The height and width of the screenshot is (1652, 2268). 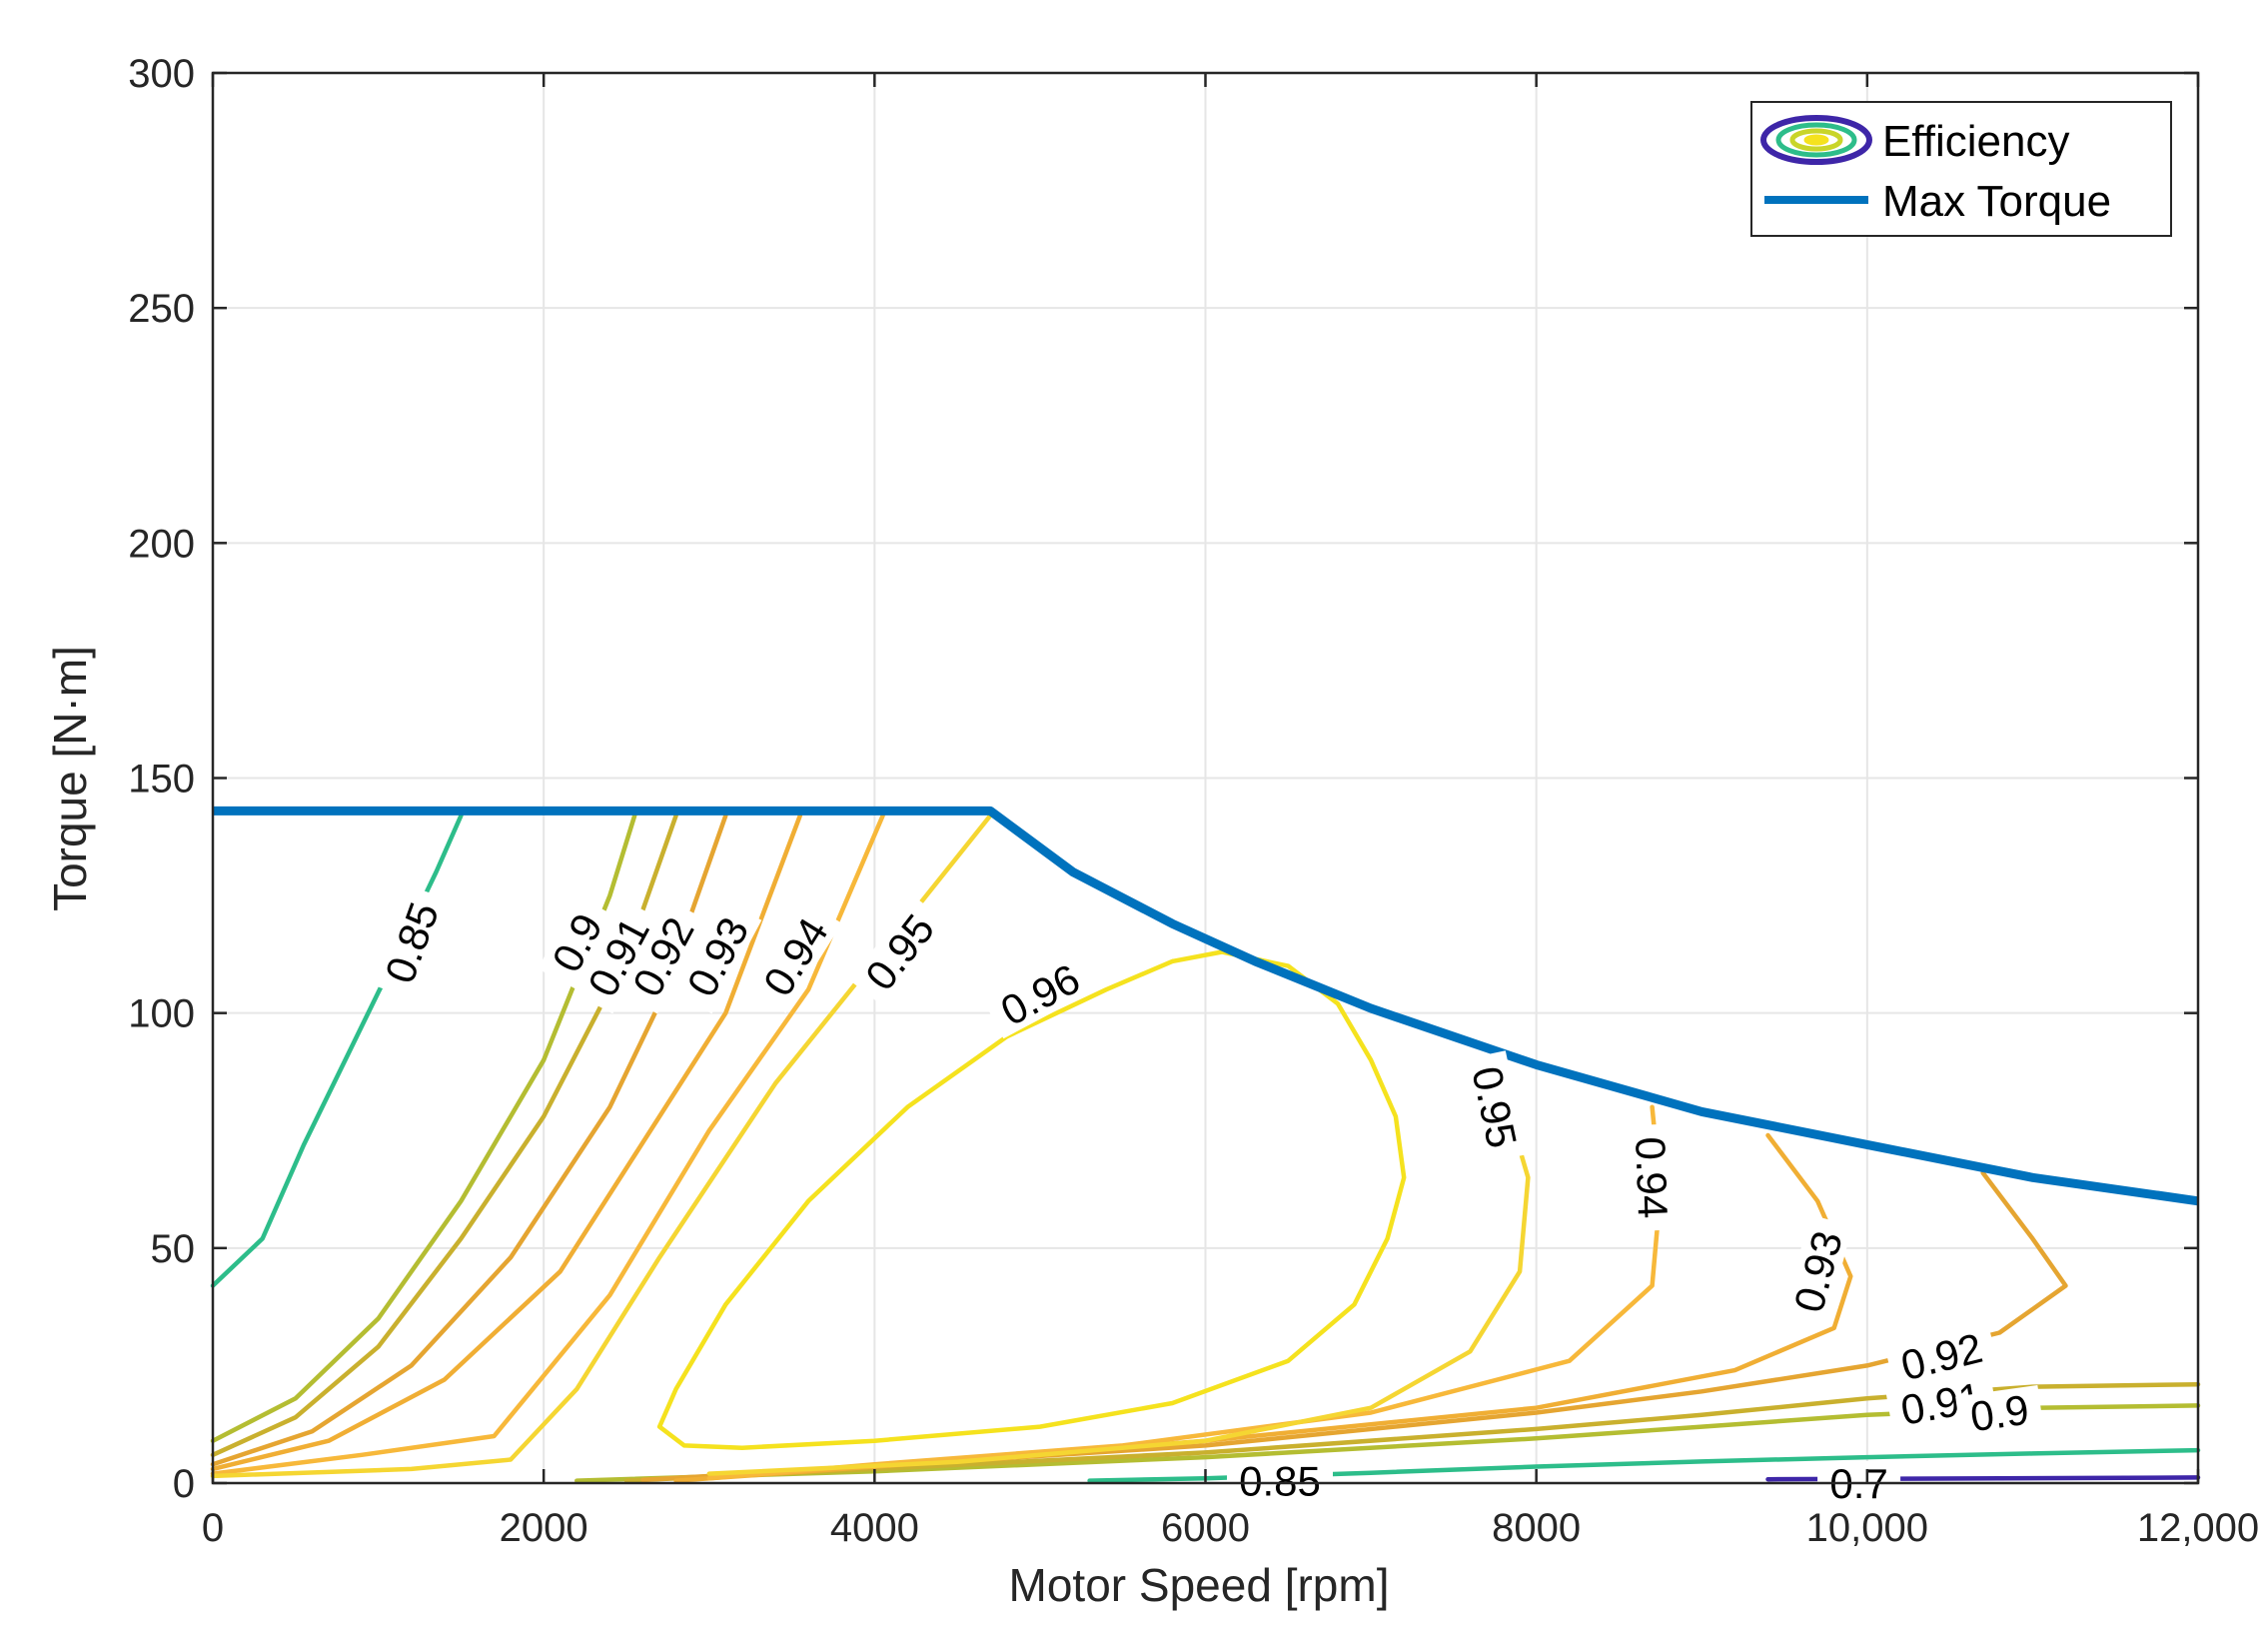 I want to click on contour-label-group: 0.9, so click(x=1999, y=1413).